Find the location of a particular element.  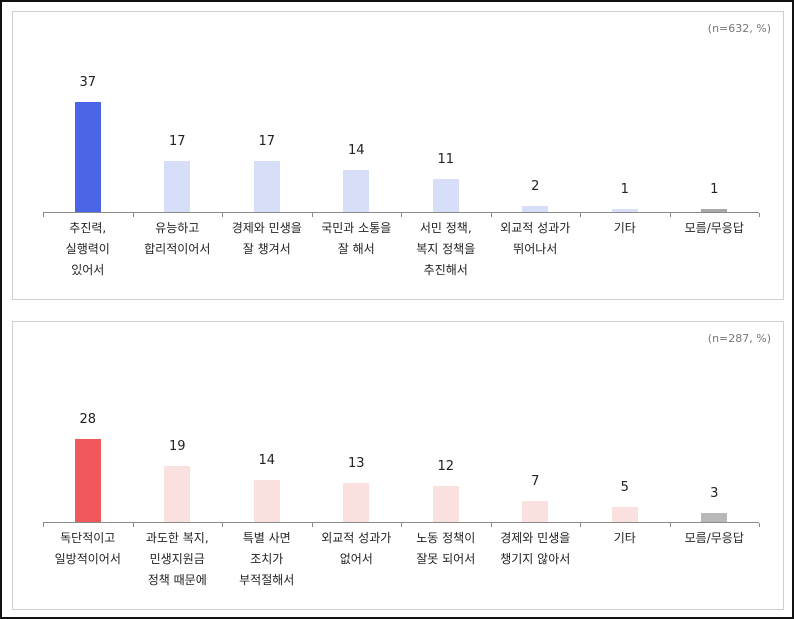

category-label: 경제와 민생을 챙기지 않아서 is located at coordinates (535, 548).